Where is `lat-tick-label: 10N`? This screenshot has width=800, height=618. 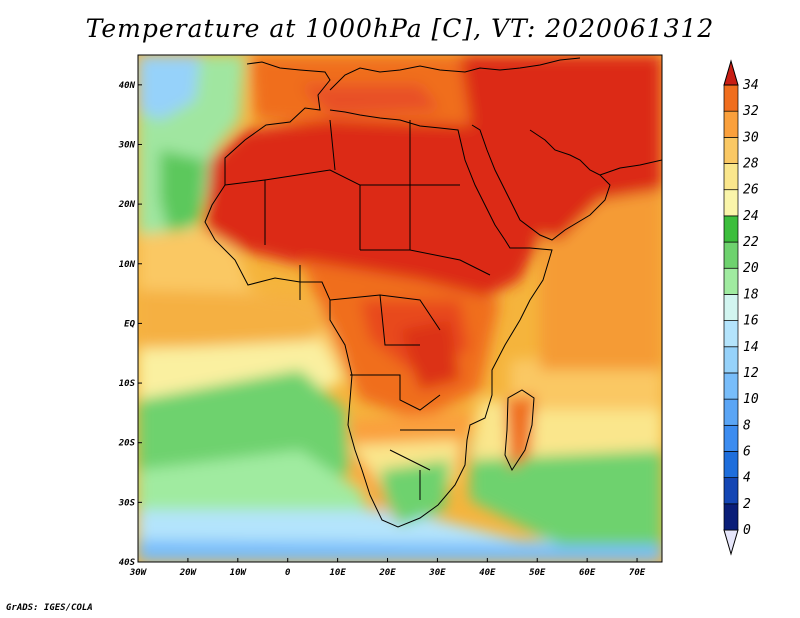 lat-tick-label: 10N is located at coordinates (127, 265).